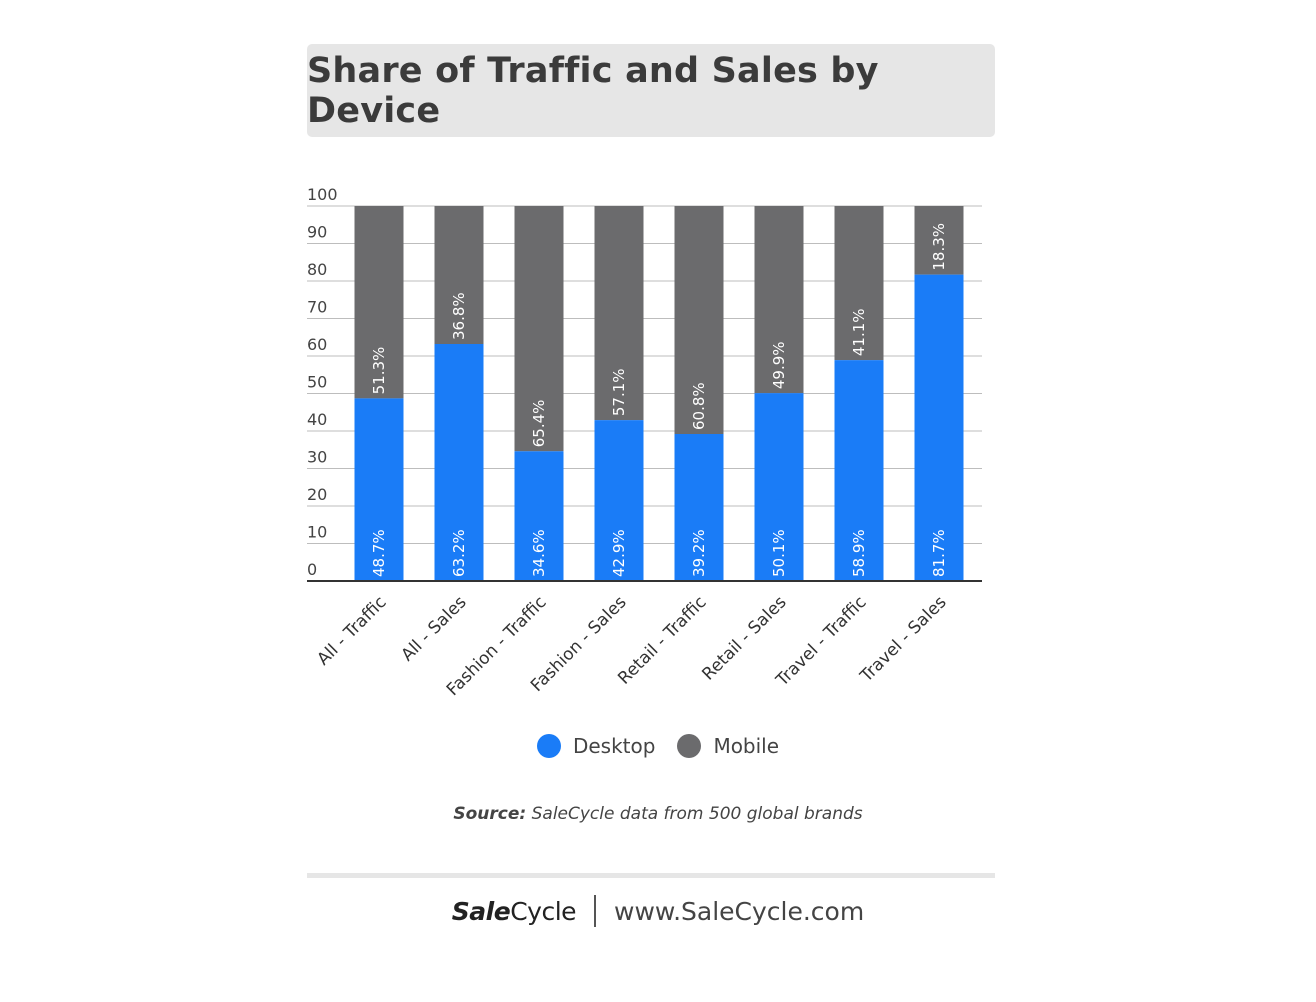 This screenshot has height=1002, width=1316. What do you see at coordinates (434, 628) in the screenshot?
I see `x-category-label: All - Sales` at bounding box center [434, 628].